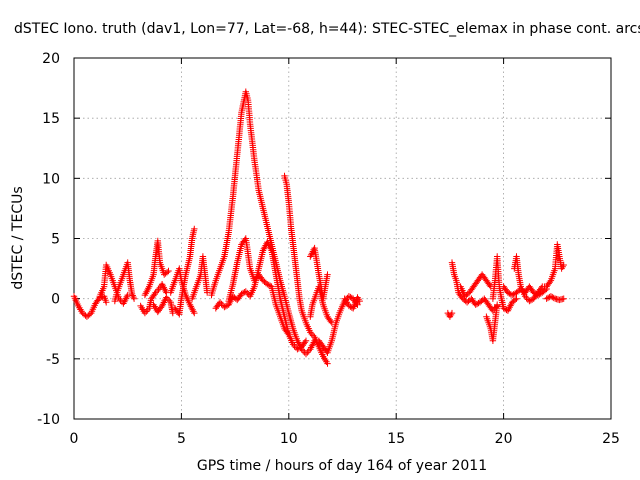 Image resolution: width=640 pixels, height=480 pixels. I want to click on x-tick-label: 5, so click(181, 439).